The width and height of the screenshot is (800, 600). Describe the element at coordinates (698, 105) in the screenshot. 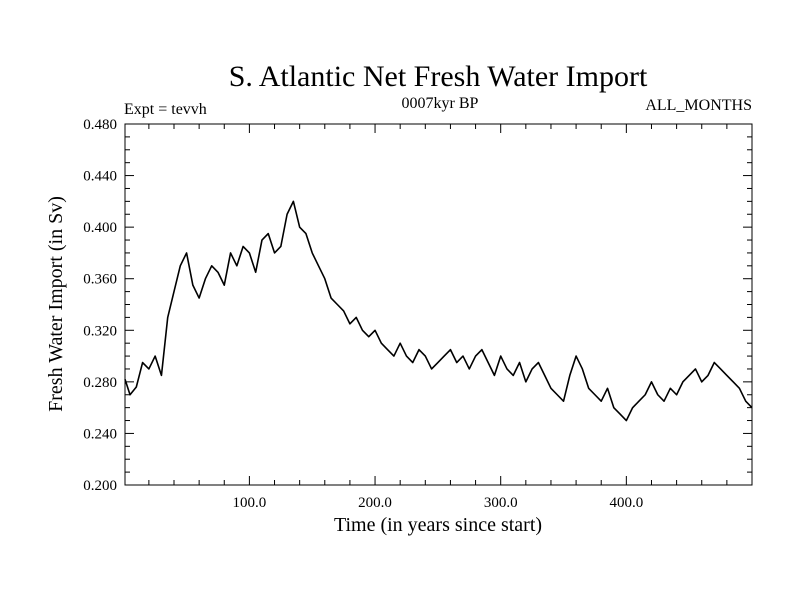

I see `months-label: ALL_MONTHS` at that location.